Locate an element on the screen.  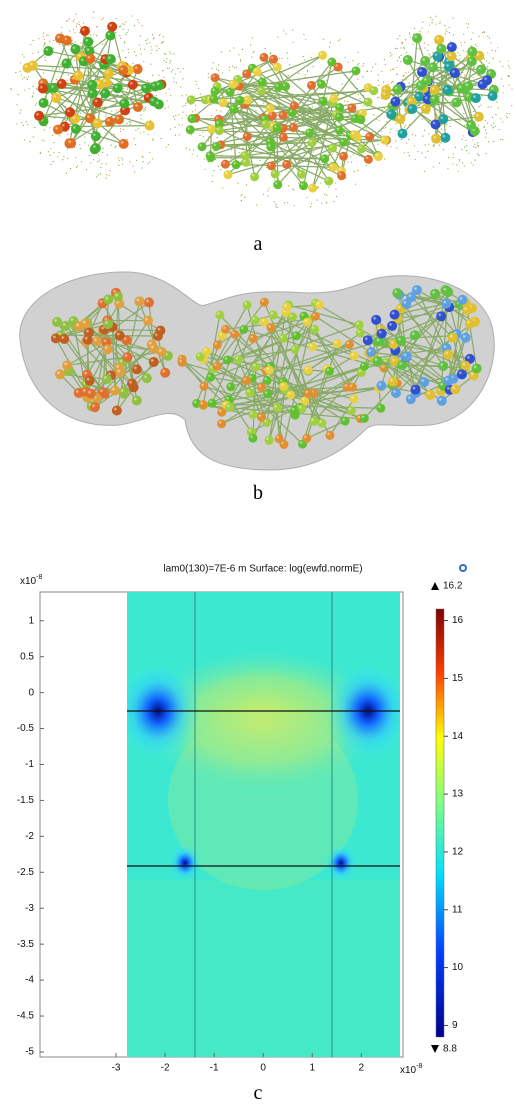
colorbar-tick-label: 9 is located at coordinates (455, 1025).